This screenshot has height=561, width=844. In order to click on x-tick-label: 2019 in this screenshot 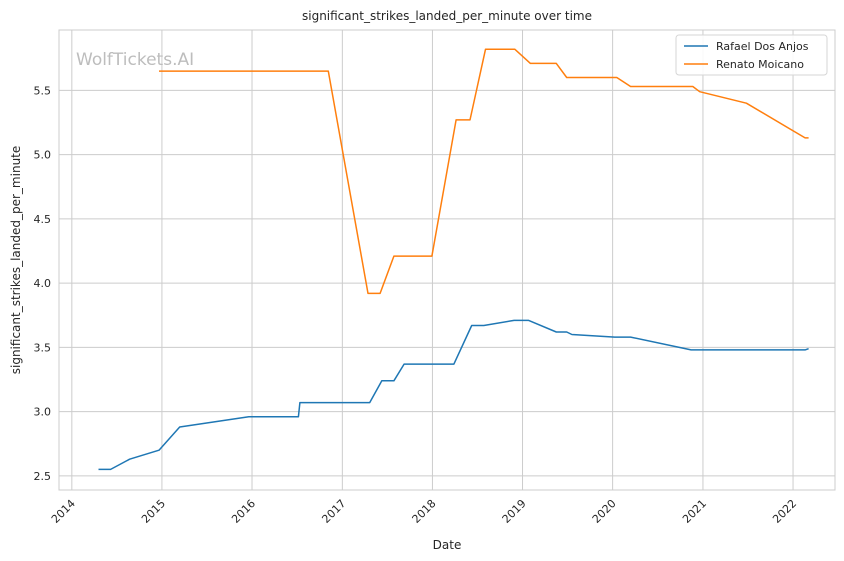, I will do `click(514, 511)`.